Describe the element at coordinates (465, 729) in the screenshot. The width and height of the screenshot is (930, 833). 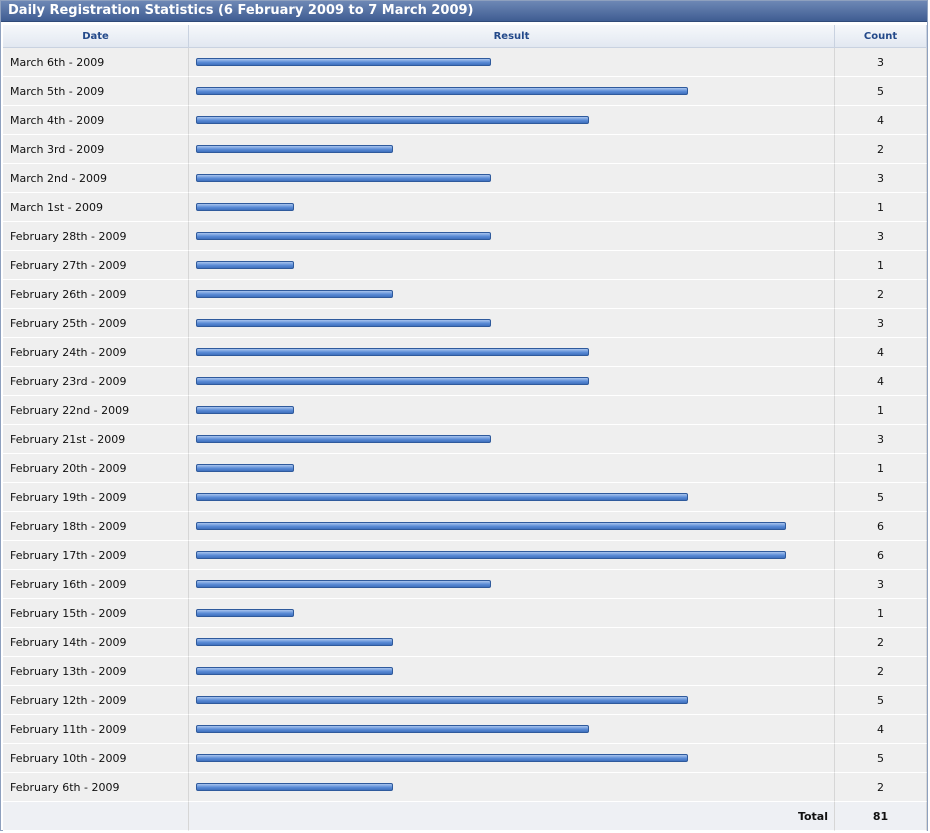
I see `table-row: February 11th - 2009 4` at that location.